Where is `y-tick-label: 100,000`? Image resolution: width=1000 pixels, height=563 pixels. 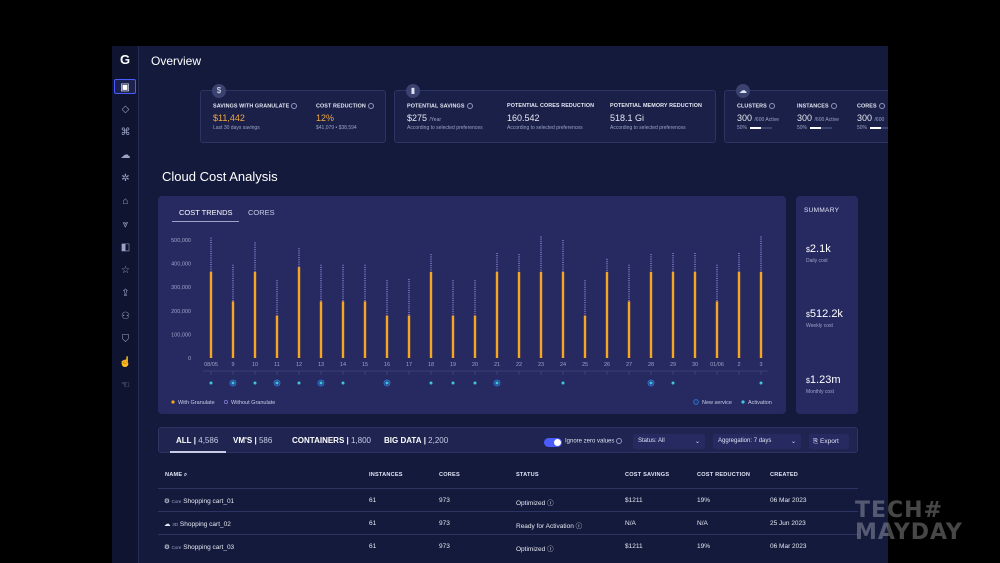
y-tick-label: 100,000 is located at coordinates (181, 335).